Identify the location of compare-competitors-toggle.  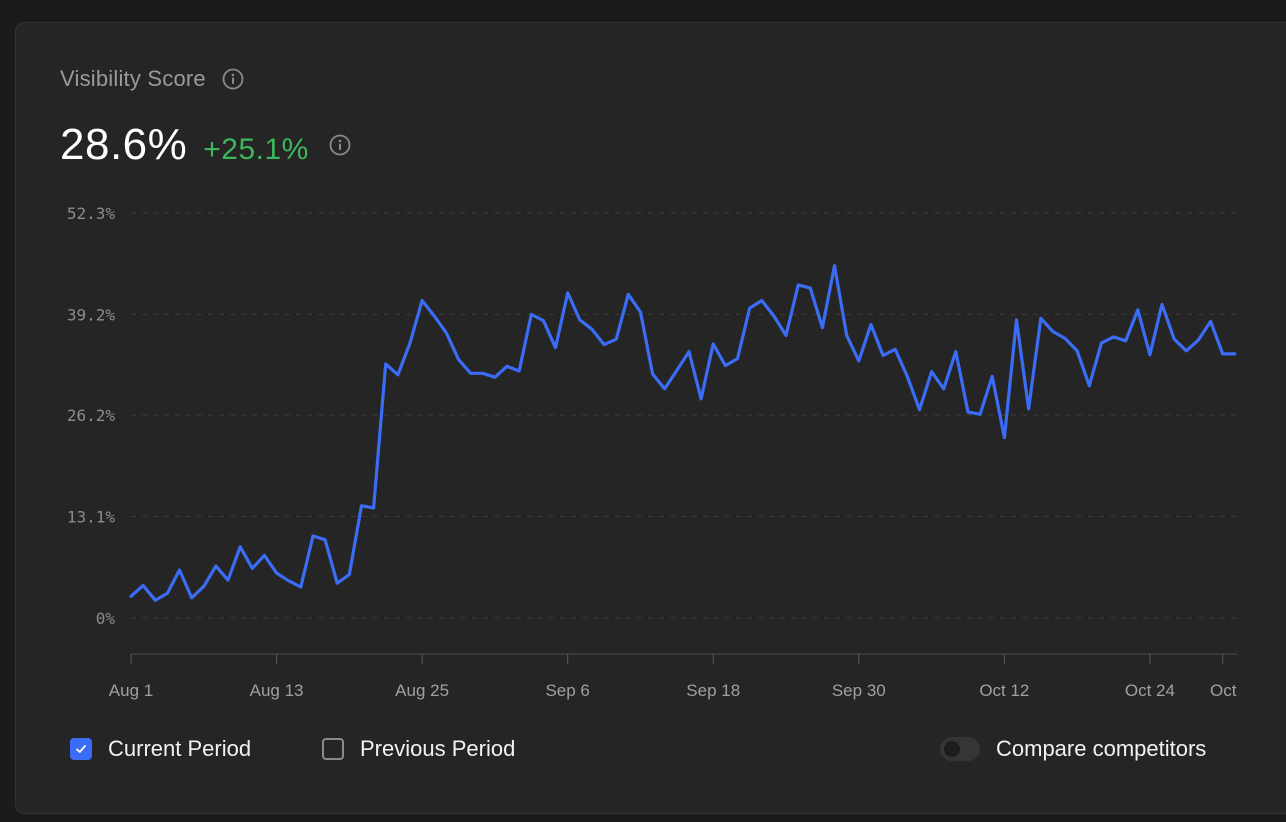
(960, 749).